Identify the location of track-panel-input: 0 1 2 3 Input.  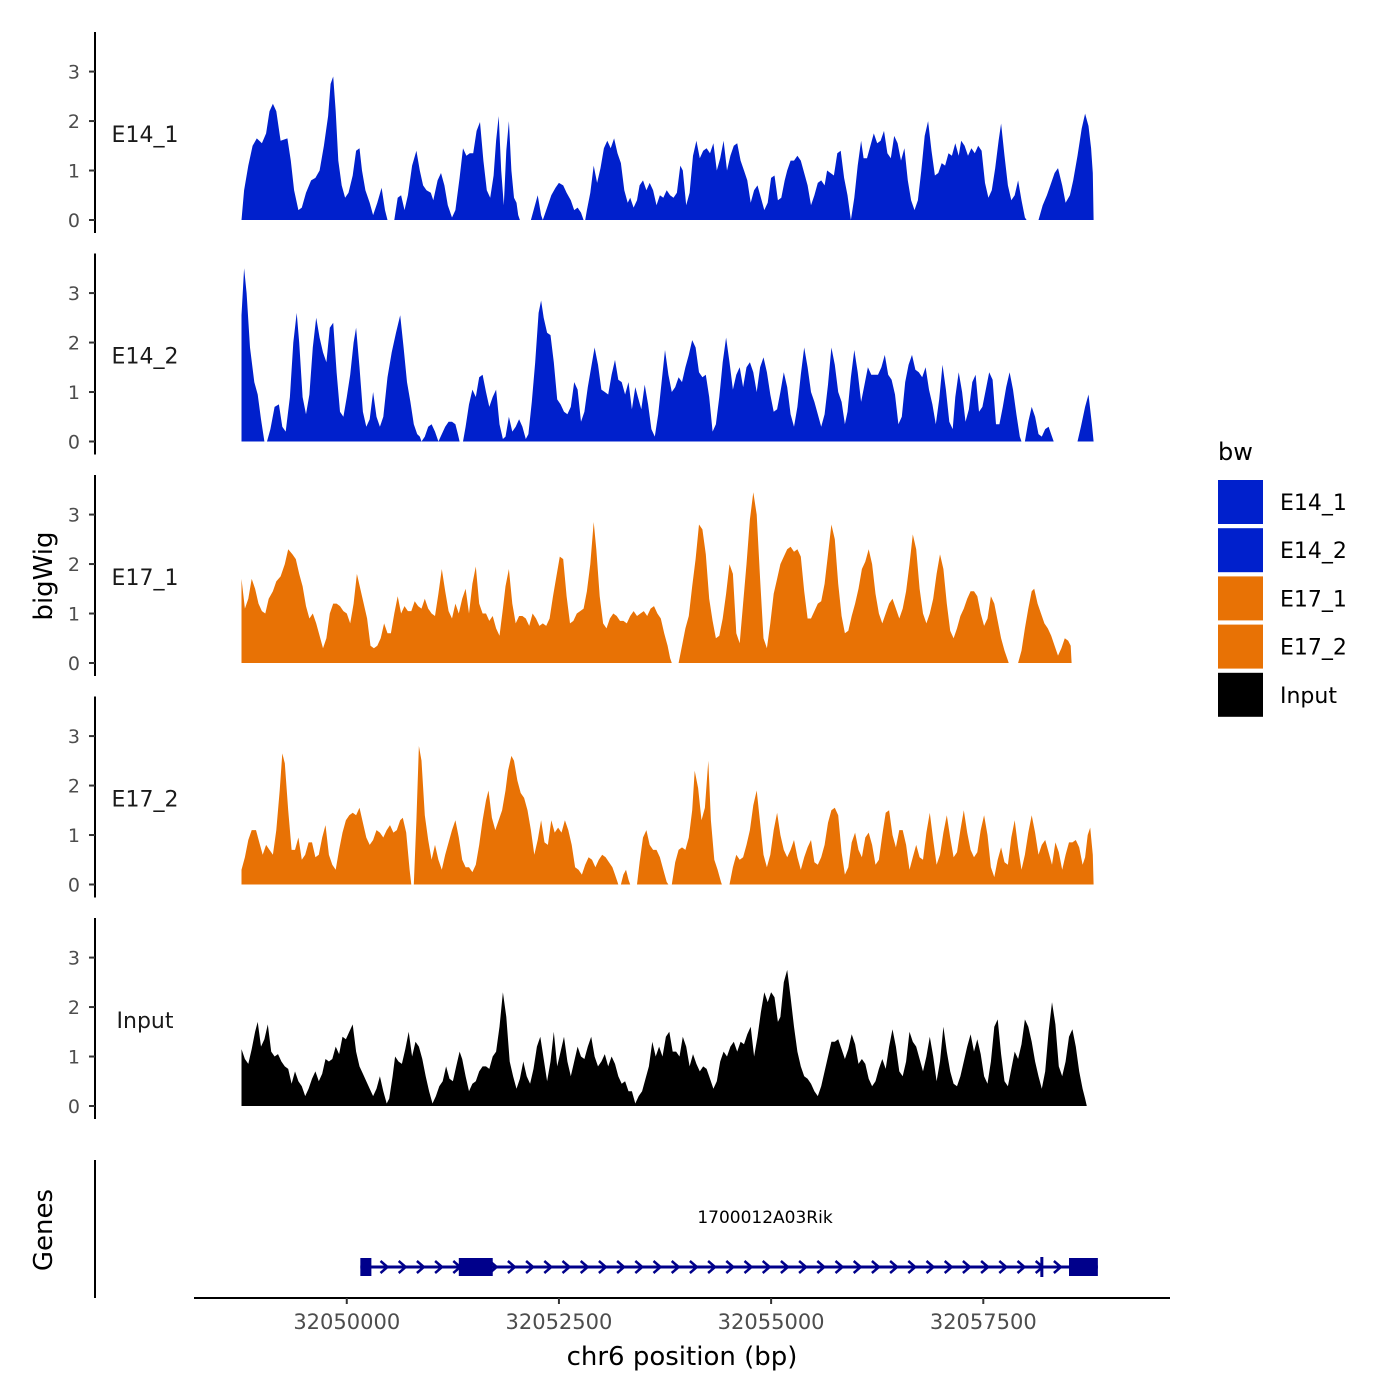
(577, 1018).